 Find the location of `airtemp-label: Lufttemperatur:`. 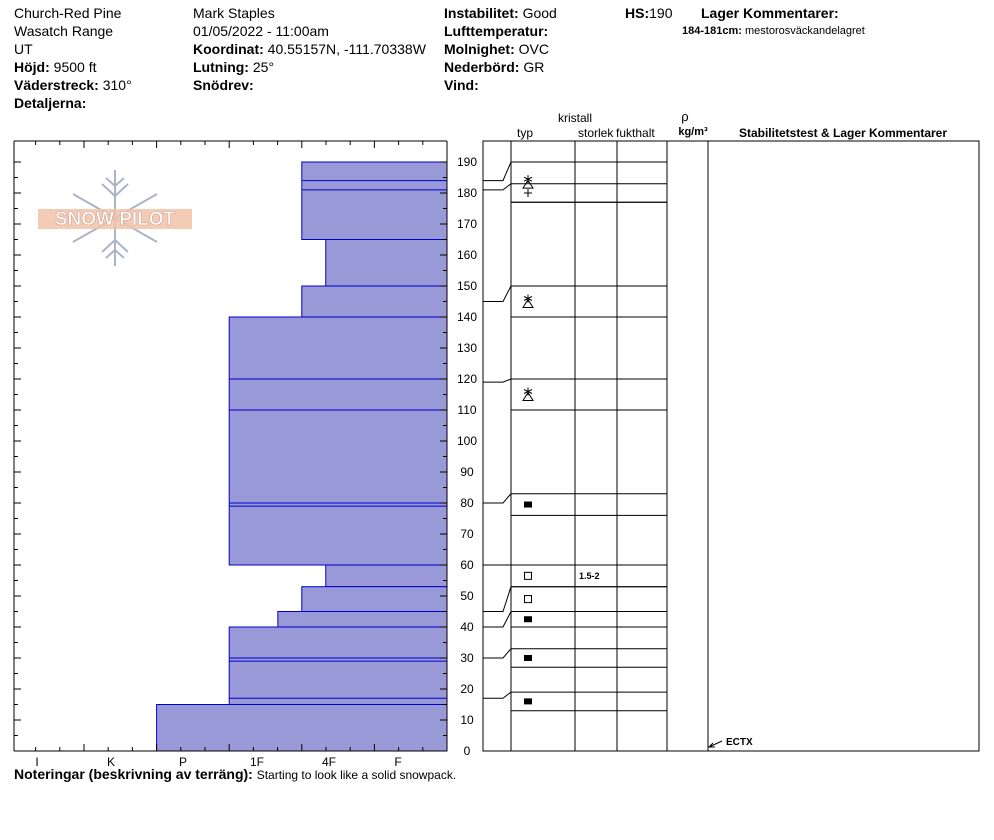

airtemp-label: Lufttemperatur: is located at coordinates (496, 31).